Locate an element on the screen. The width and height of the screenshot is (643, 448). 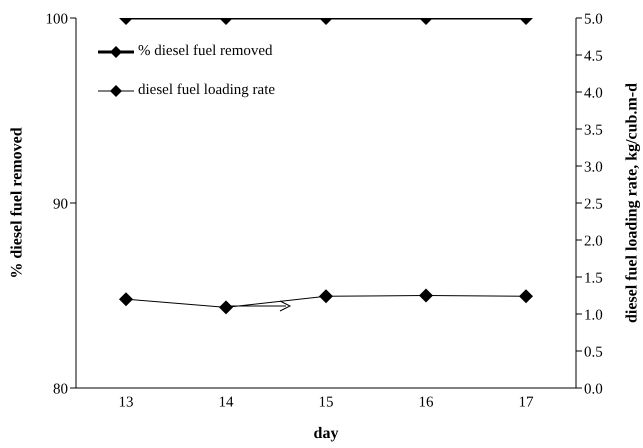
y2-axis-title: diesel fuel loading rate, kg/cub.m-d is located at coordinates (632, 203).